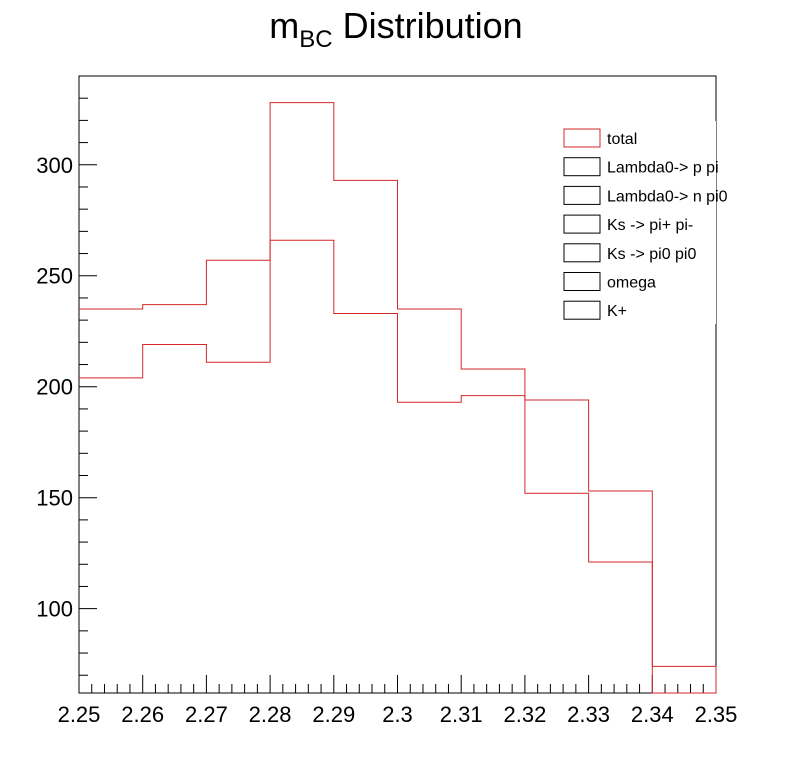 The width and height of the screenshot is (796, 772). I want to click on x-tick-label: 2.27, so click(206, 714).